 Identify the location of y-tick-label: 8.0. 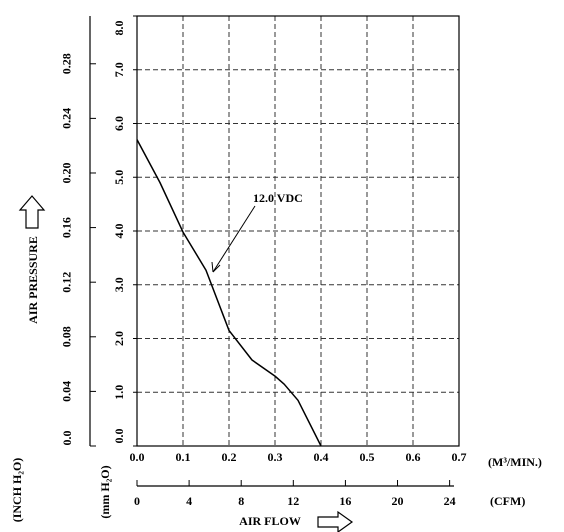
(119, 28).